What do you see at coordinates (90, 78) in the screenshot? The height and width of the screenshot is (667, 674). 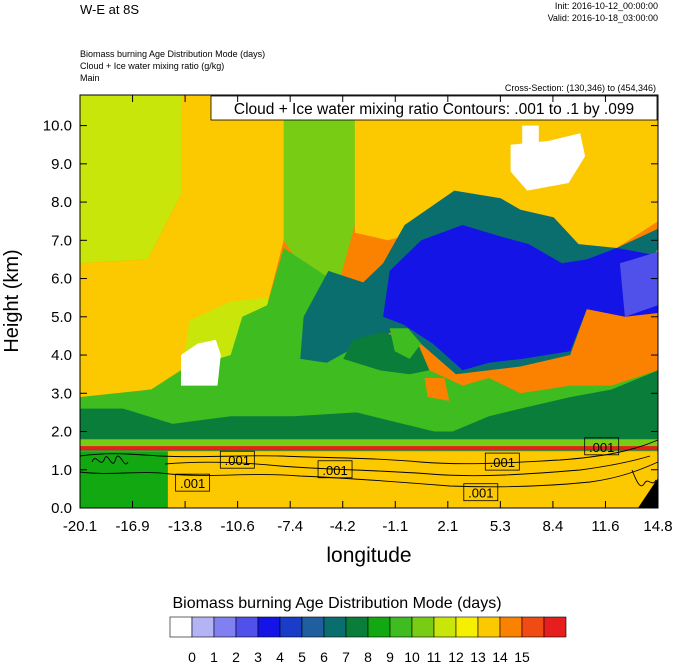 I see `field-description-main: Main` at bounding box center [90, 78].